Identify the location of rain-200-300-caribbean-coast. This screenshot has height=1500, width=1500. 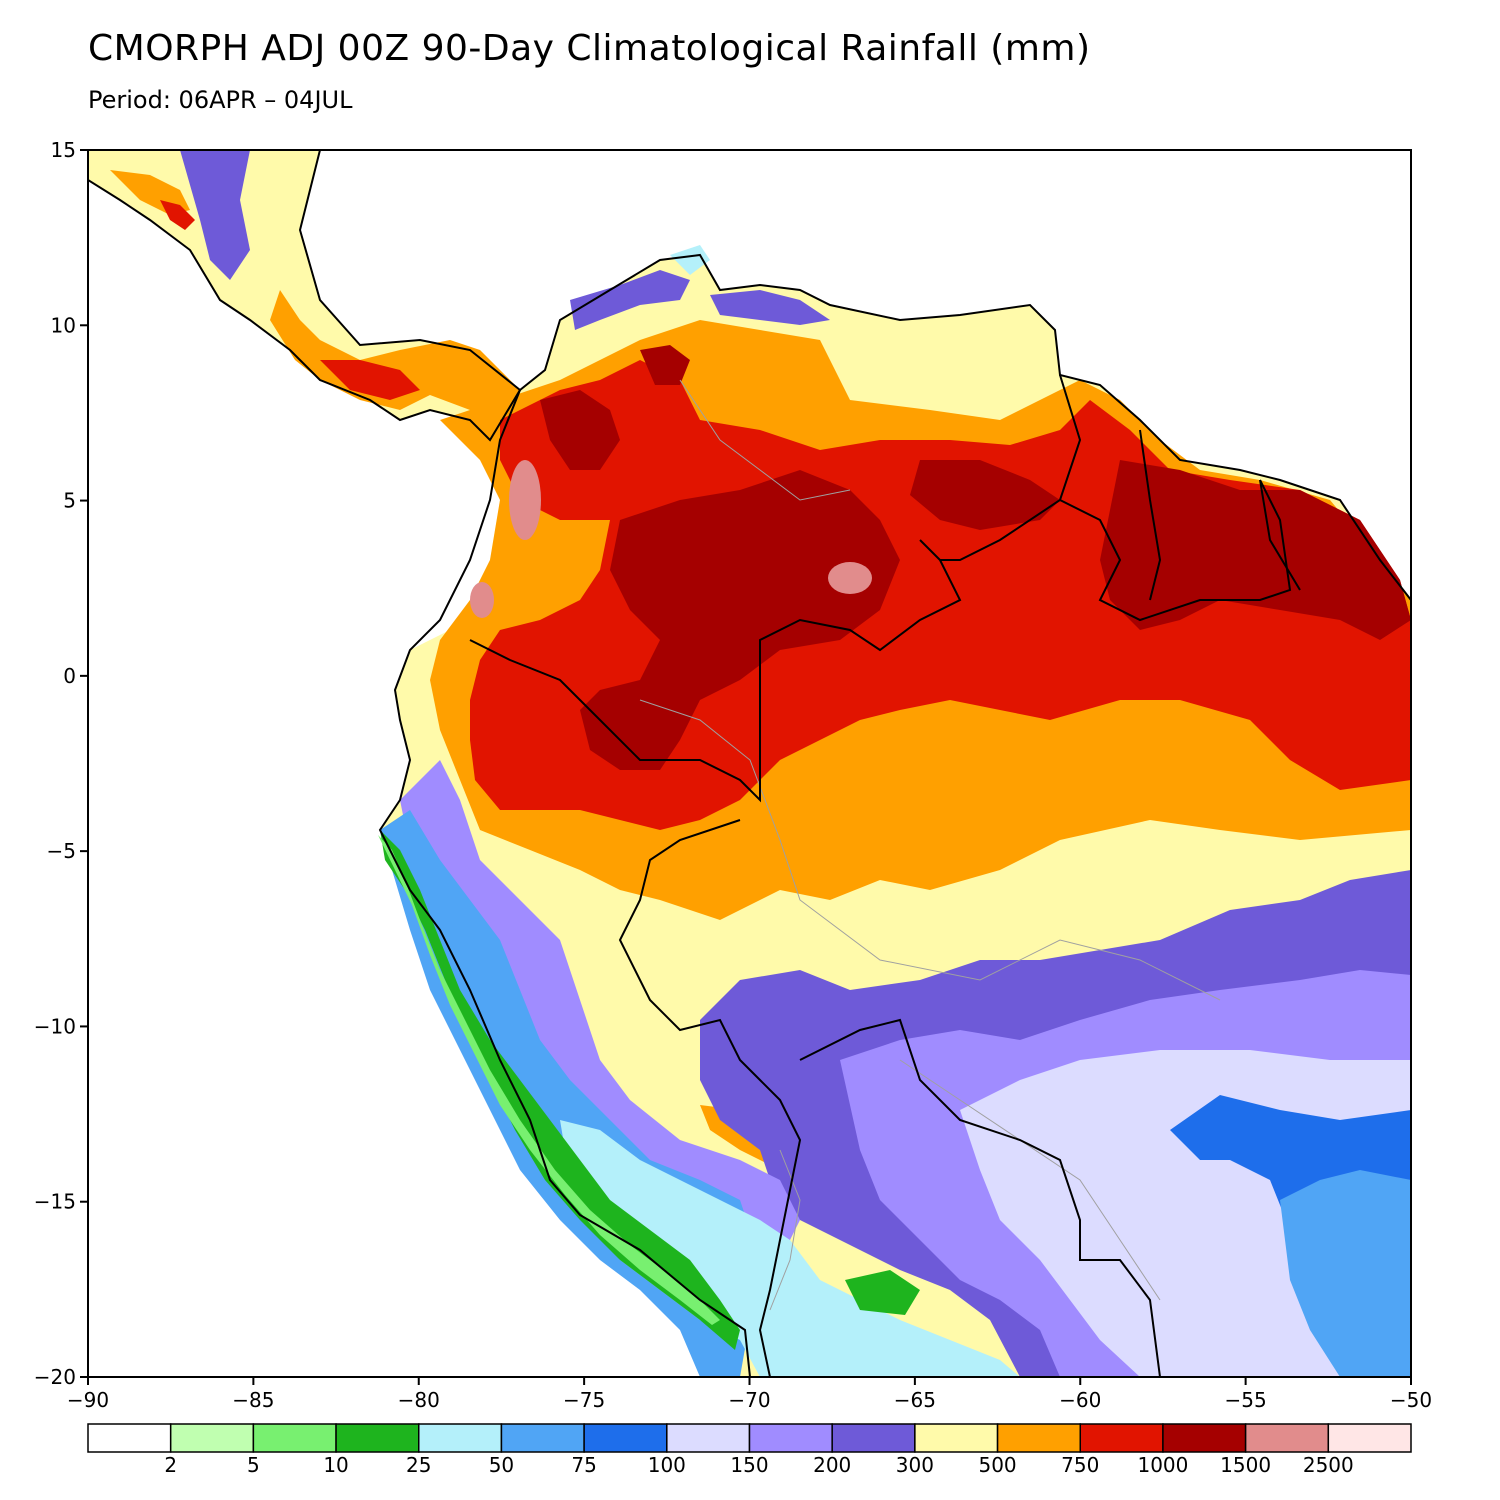
(630, 300).